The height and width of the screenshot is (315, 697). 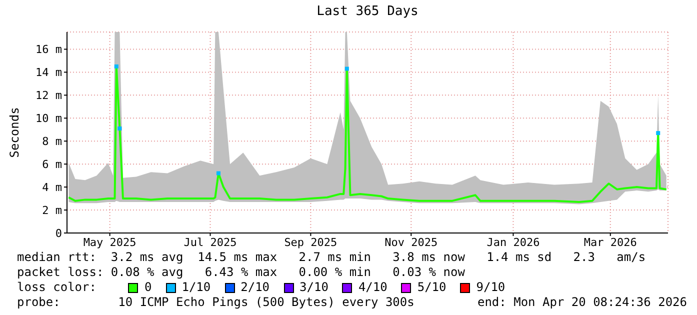 What do you see at coordinates (431, 287) in the screenshot?
I see `legend-label: 5/10` at bounding box center [431, 287].